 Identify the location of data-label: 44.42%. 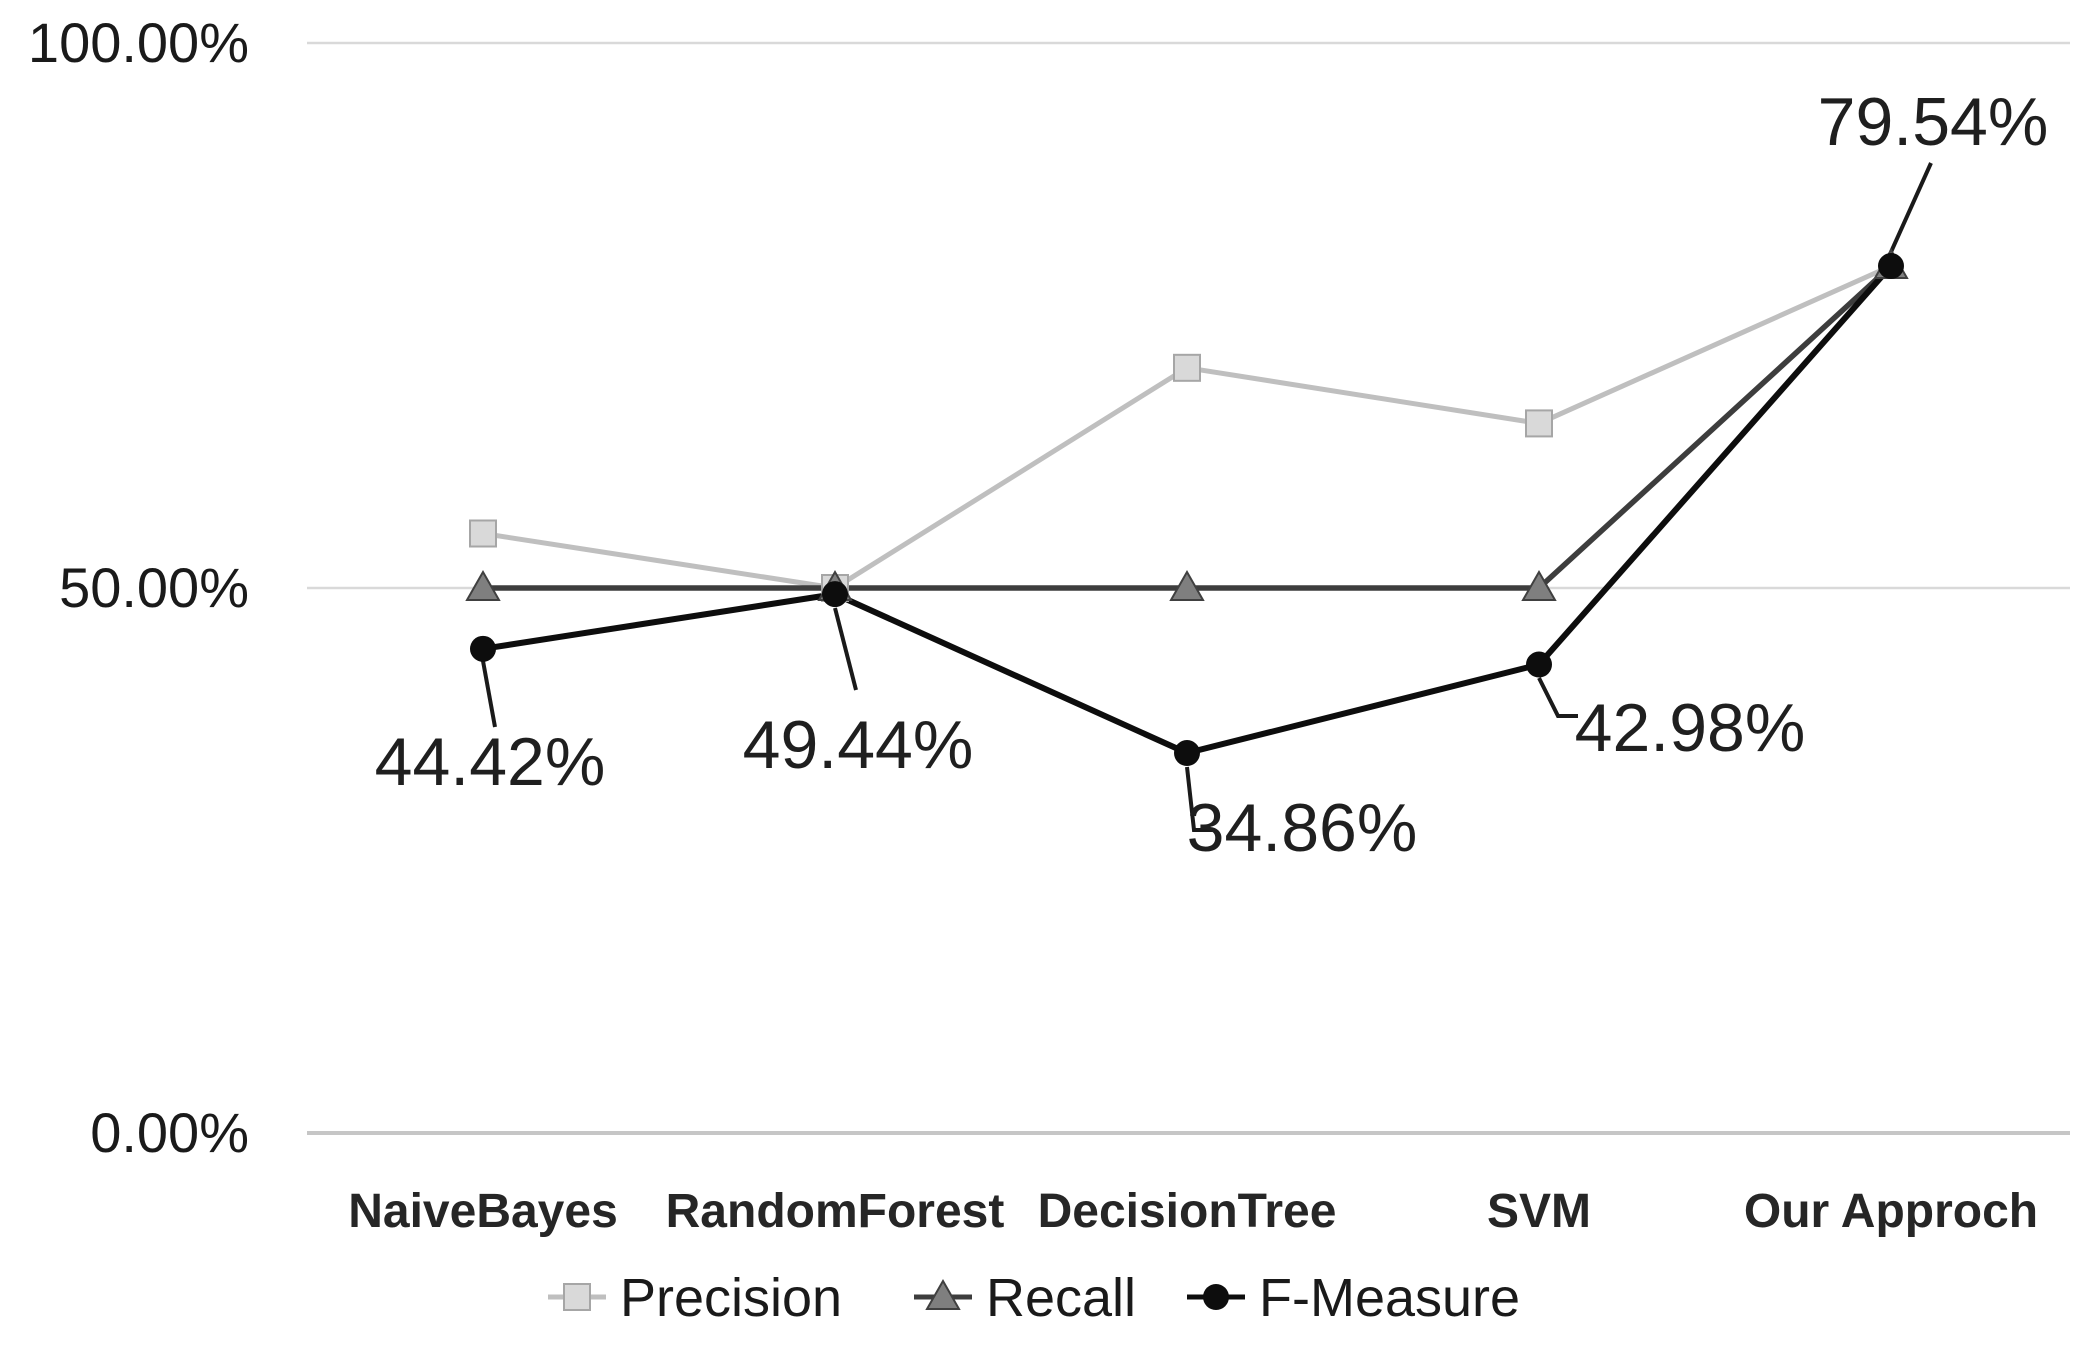
(490, 762).